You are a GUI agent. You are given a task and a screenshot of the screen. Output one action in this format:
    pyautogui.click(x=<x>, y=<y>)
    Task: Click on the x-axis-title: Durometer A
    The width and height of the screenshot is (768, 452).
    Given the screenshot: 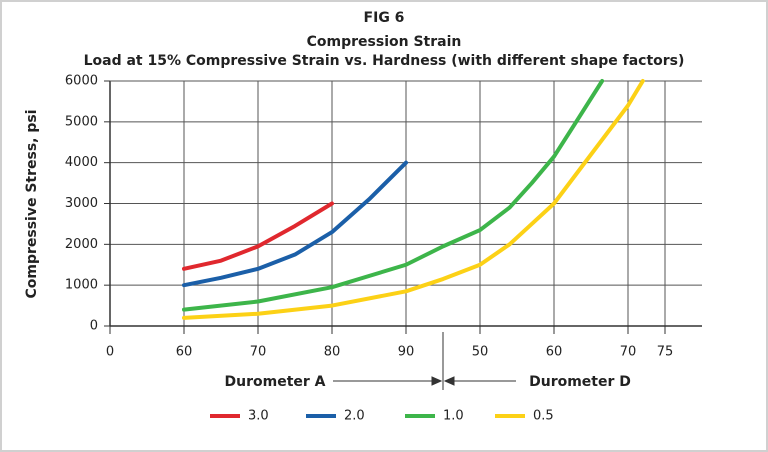 What is the action you would take?
    pyautogui.click(x=275, y=382)
    